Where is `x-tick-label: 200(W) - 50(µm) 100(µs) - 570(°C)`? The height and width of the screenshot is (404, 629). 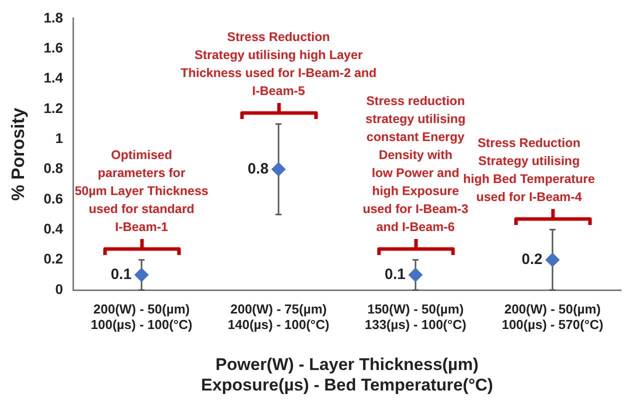
x-tick-label: 200(W) - 50(µm) 100(µs) - 570(°C) is located at coordinates (553, 316).